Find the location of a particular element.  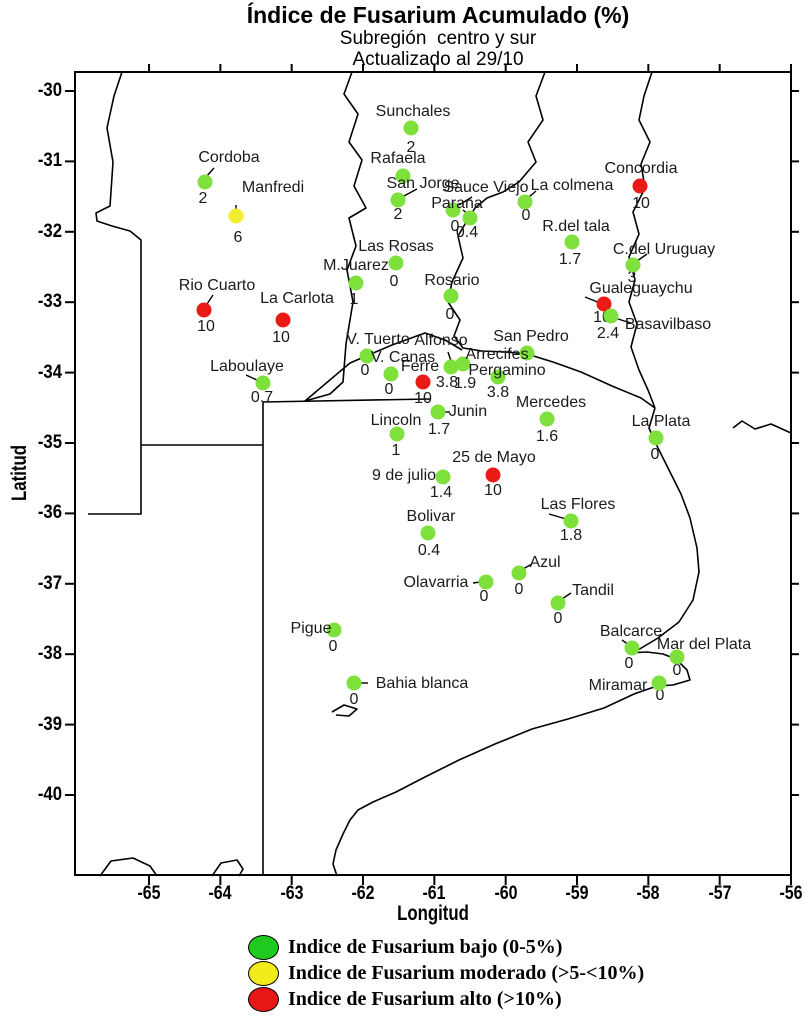

station-dot-azul is located at coordinates (519, 573).